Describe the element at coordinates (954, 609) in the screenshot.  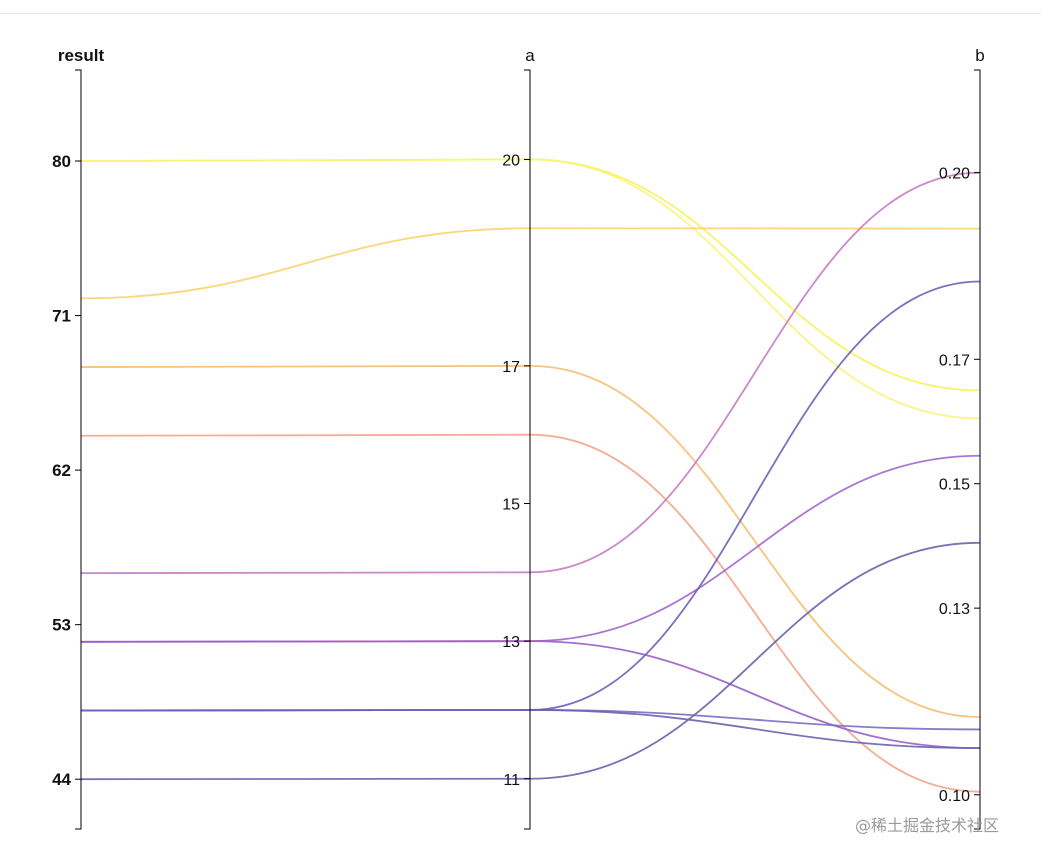
I see `tick-label-b: 0.13` at that location.